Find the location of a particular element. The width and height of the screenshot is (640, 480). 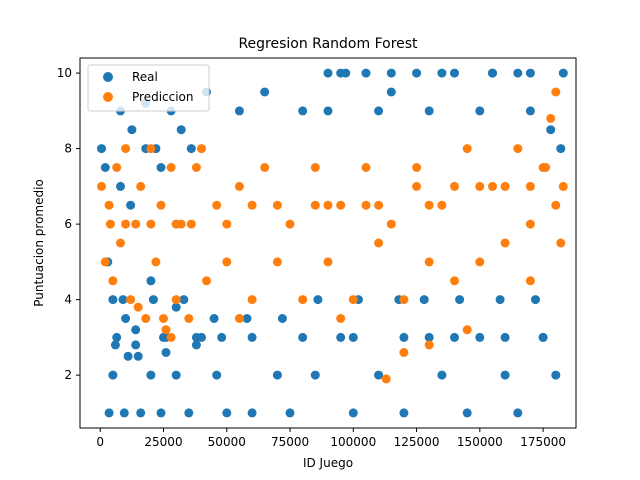

x-axis-ticks: 0 25000 50000 75000 100000 125000 150000 175000 is located at coordinates (331, 438).